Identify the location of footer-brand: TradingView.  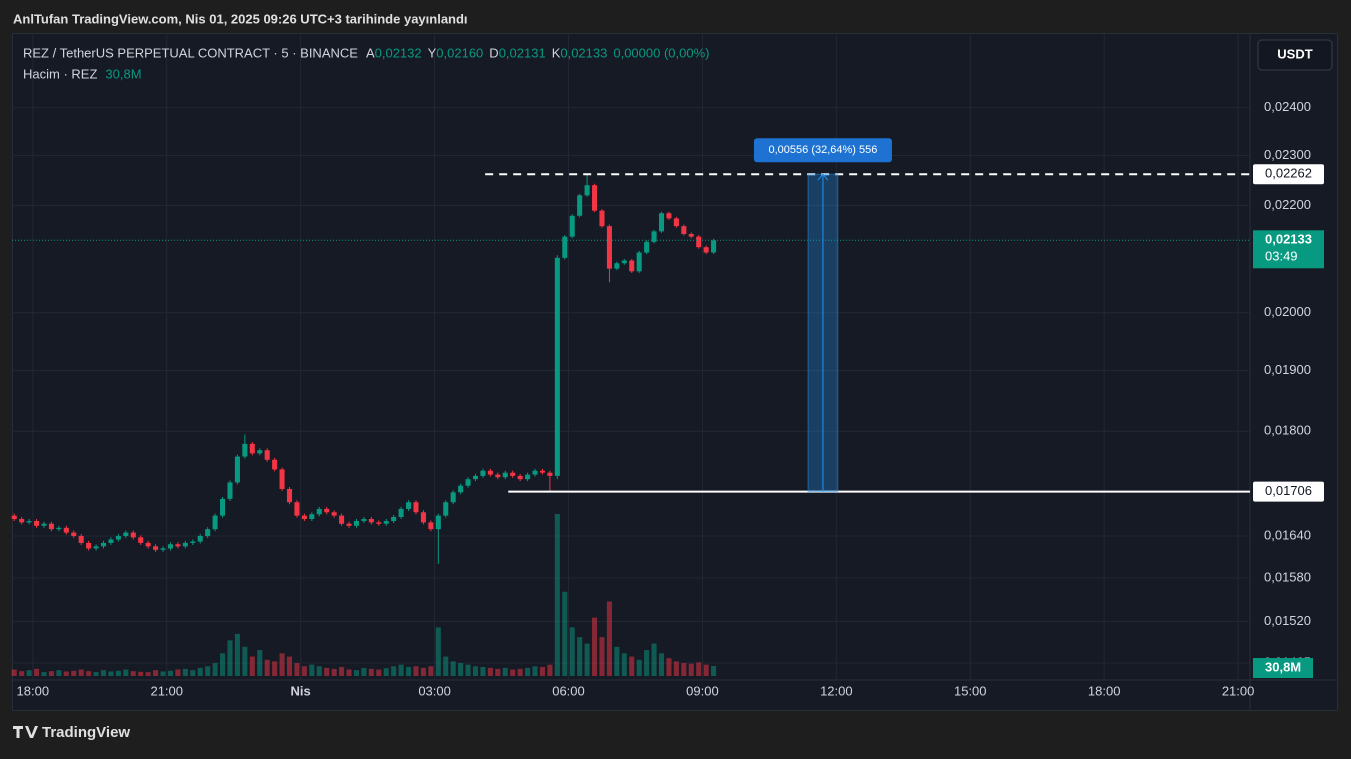
(86, 732).